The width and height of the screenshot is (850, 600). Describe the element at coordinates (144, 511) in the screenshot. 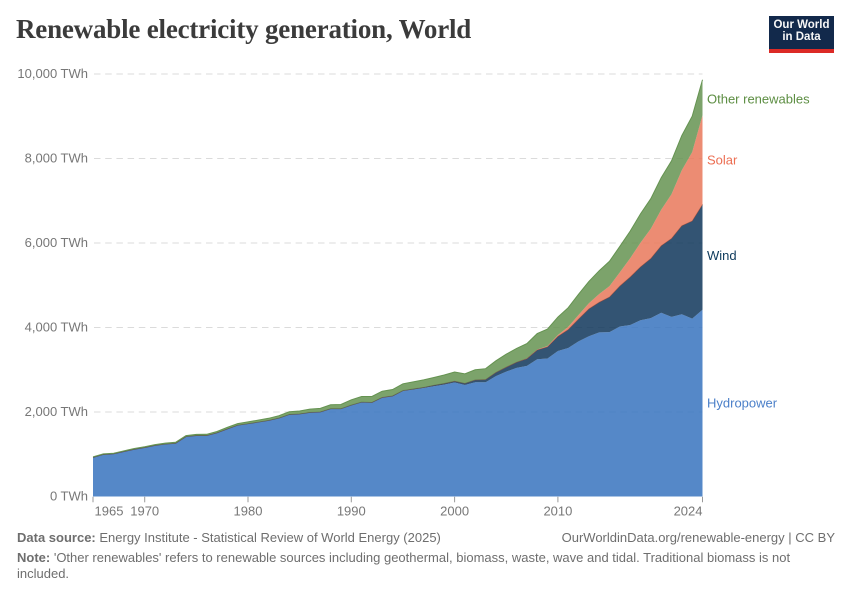

I see `svg-text: 1970` at that location.